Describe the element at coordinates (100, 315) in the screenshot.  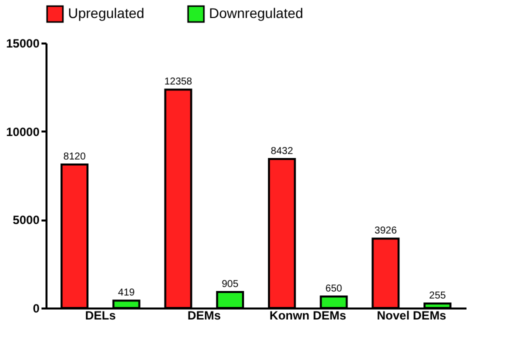
I see `x-tick-label: DELs` at that location.